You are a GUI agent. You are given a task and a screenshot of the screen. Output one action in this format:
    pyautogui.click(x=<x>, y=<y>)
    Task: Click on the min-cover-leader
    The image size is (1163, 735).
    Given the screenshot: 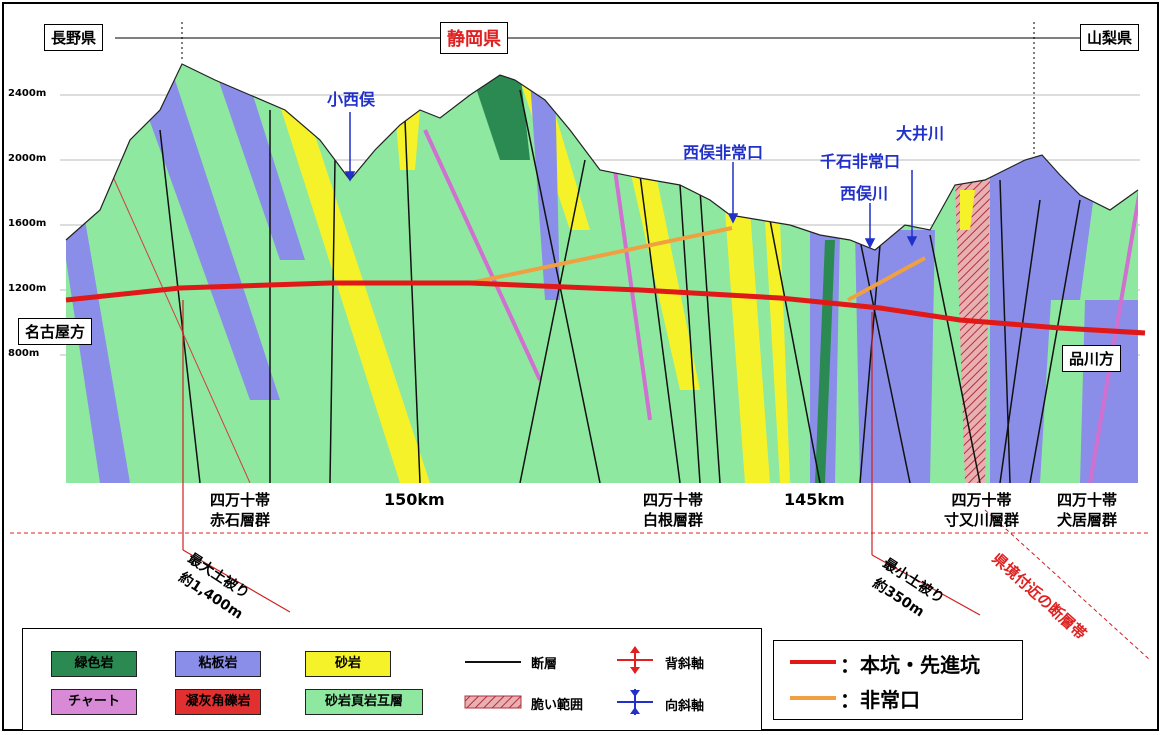 What is the action you would take?
    pyautogui.click(x=926, y=585)
    